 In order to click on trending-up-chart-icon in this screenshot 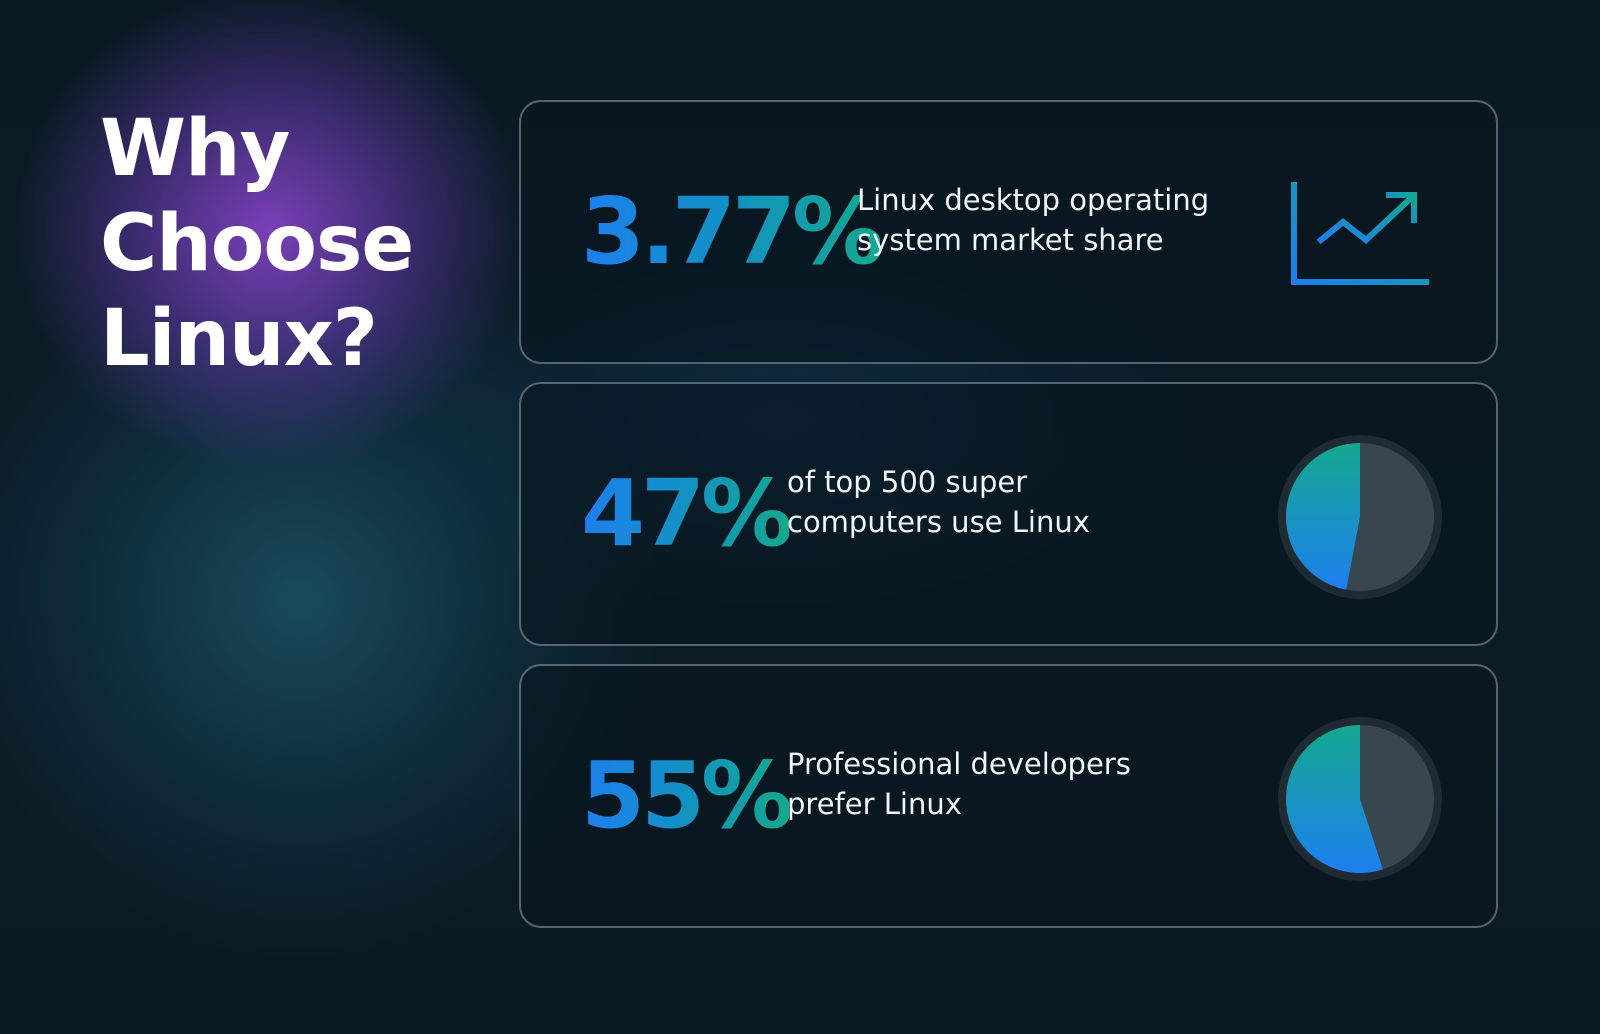, I will do `click(1360, 233)`.